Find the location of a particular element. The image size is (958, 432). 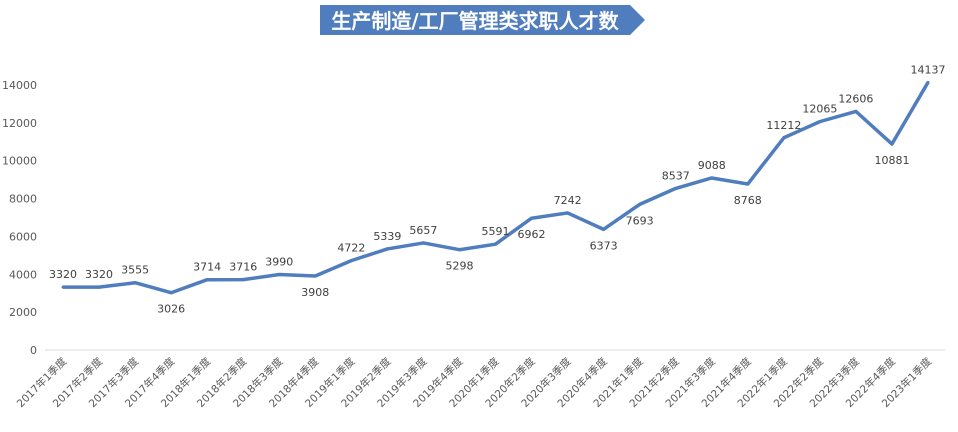

data-label: 3908 is located at coordinates (315, 292).